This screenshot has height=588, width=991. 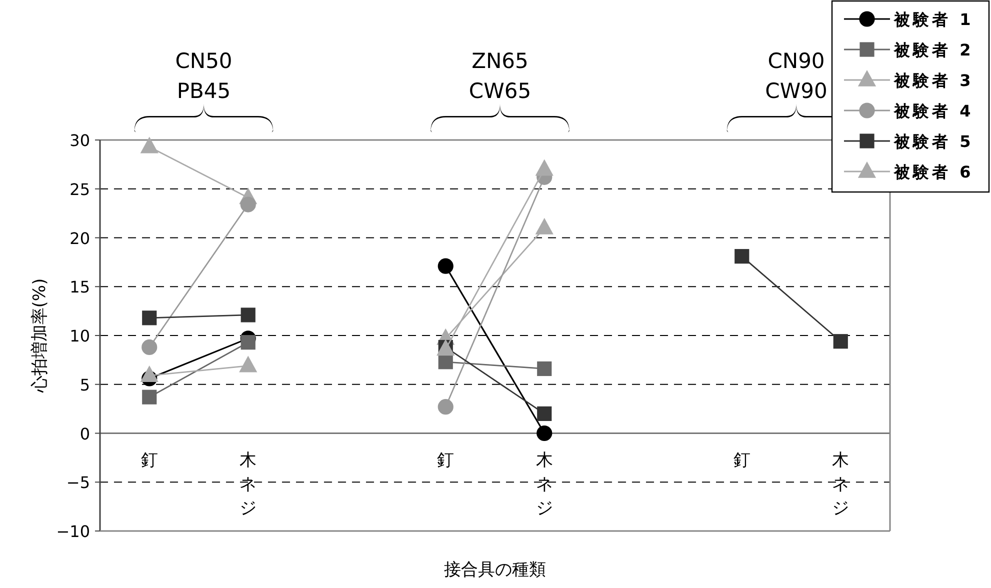 I want to click on y-tick-label: 10, so click(x=80, y=336).